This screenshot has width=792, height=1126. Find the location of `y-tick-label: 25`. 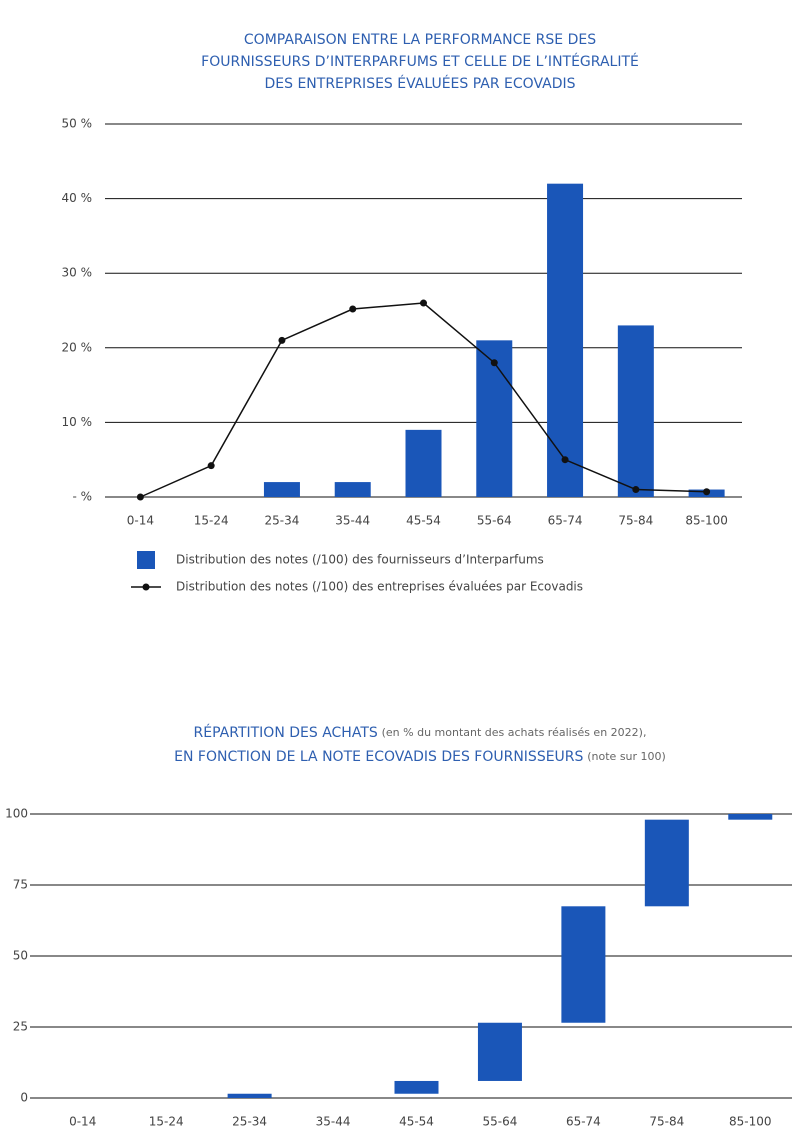

y-tick-label: 25 is located at coordinates (20, 1027).